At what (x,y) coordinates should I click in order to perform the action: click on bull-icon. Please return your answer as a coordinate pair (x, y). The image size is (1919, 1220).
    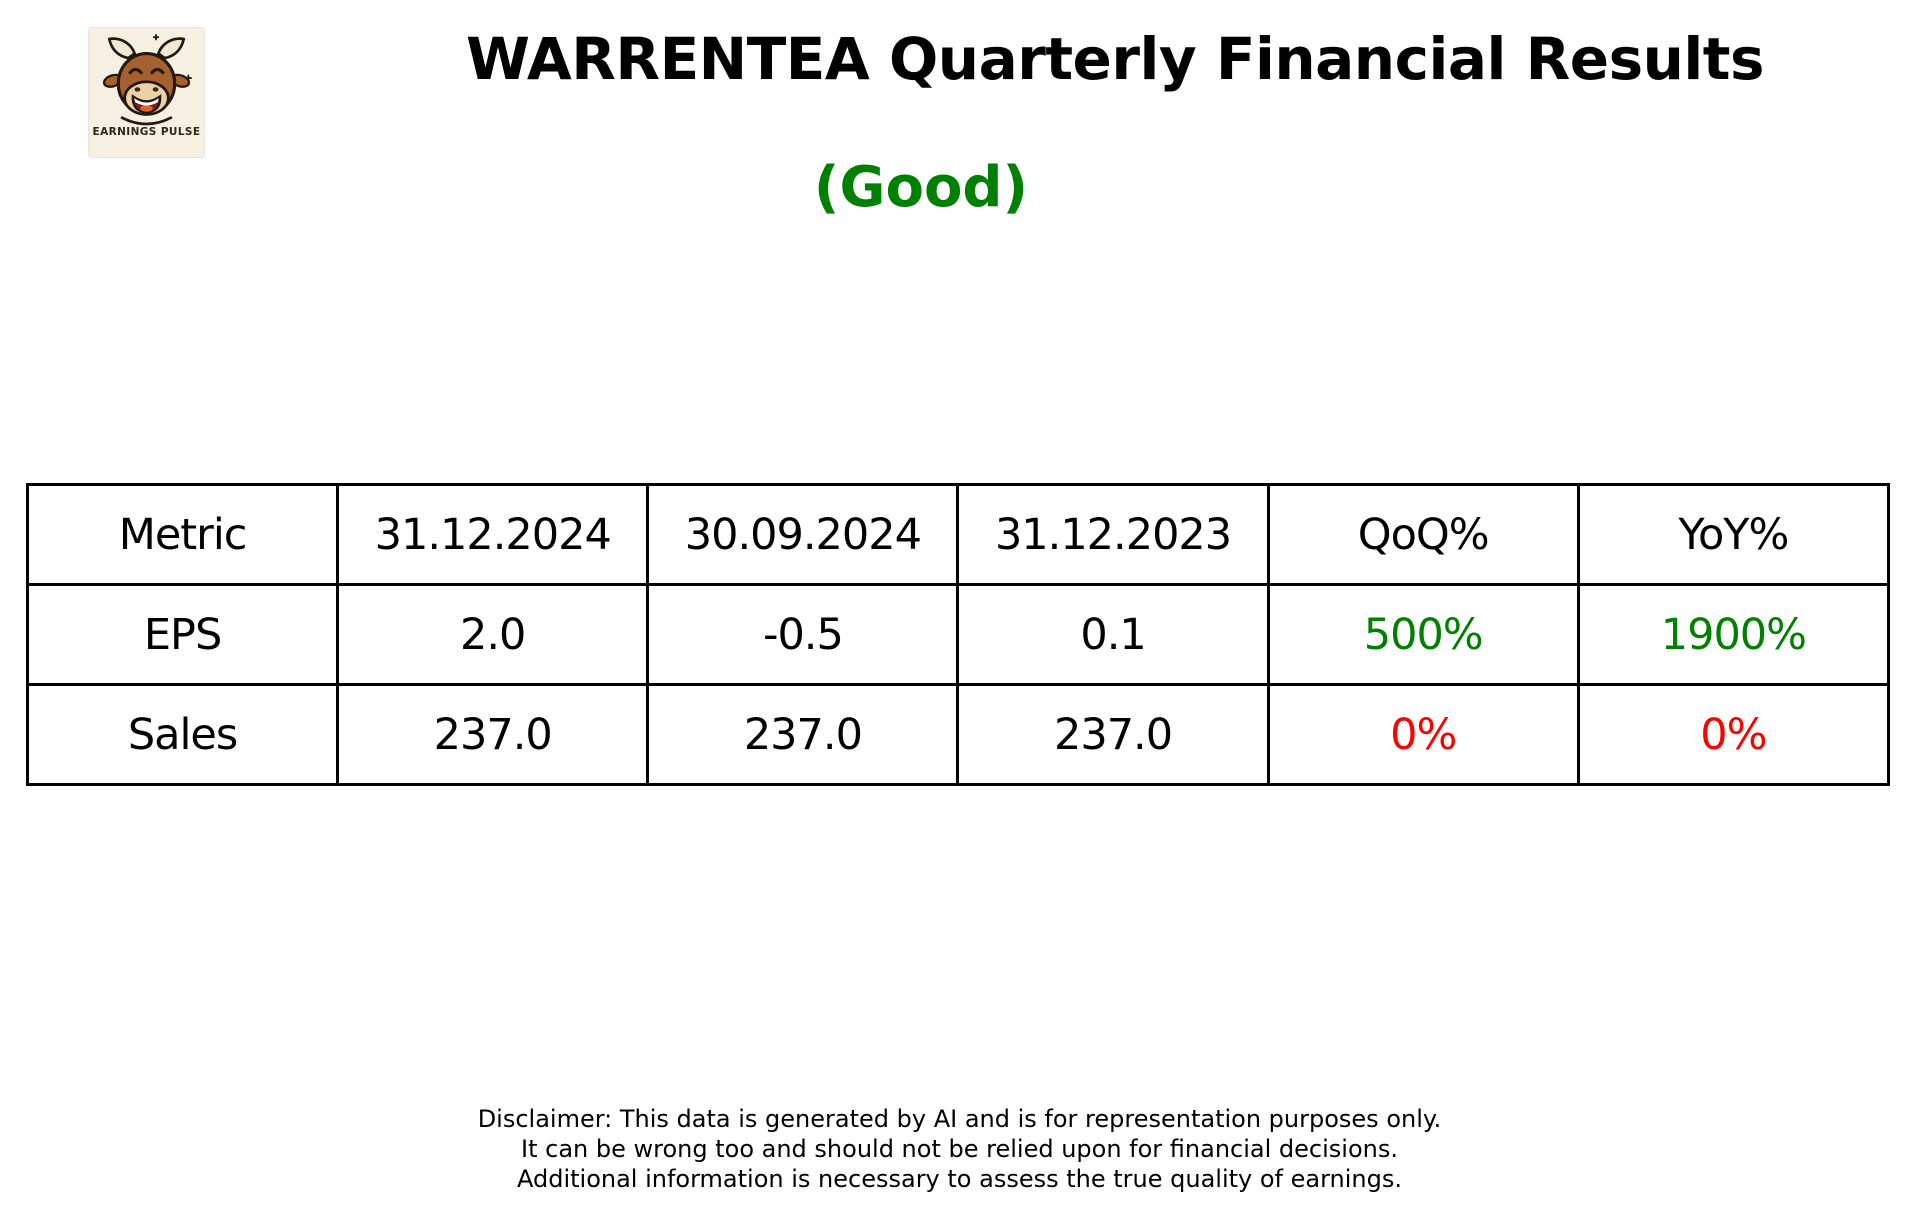
    Looking at the image, I should click on (147, 80).